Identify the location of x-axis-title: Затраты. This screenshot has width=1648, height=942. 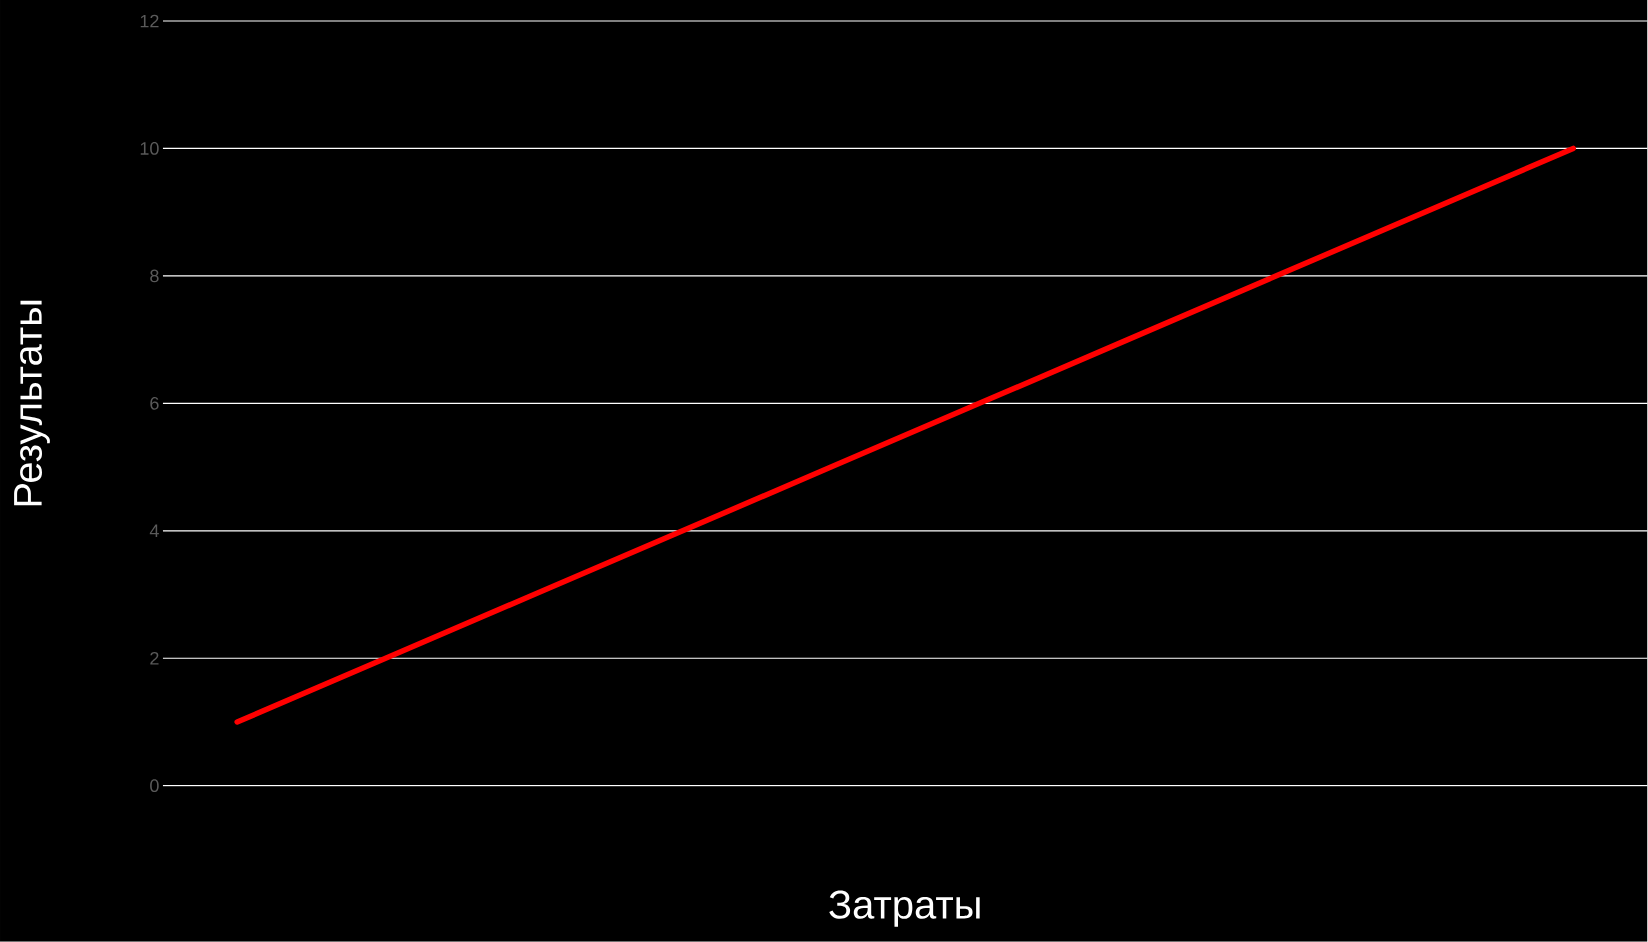
(904, 908).